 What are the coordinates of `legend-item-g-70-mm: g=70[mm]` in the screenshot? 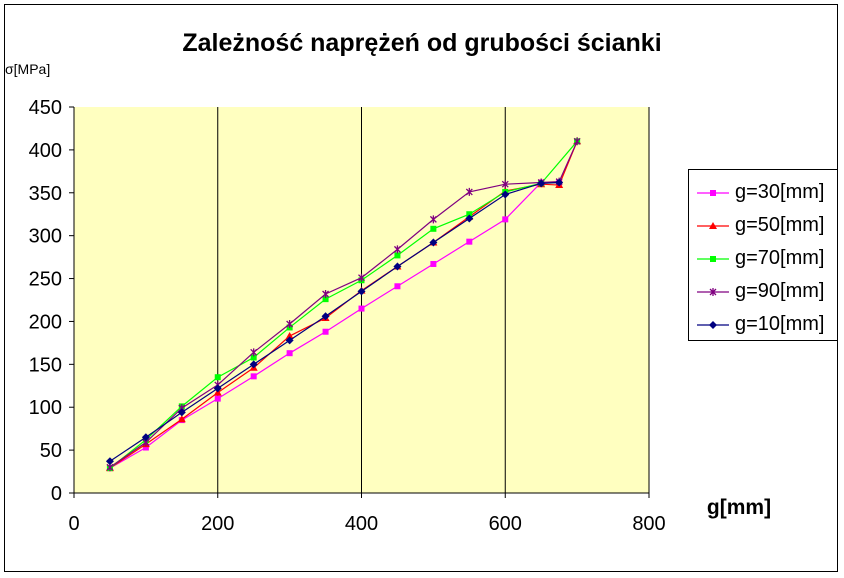 It's located at (766, 258).